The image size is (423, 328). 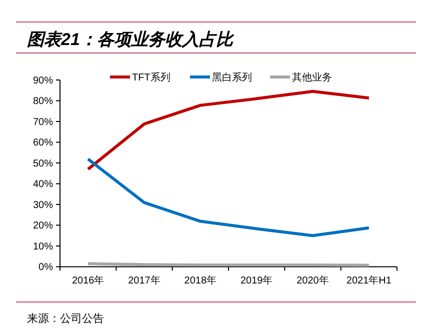 What do you see at coordinates (43, 143) in the screenshot?
I see `y-tick-label: 60%` at bounding box center [43, 143].